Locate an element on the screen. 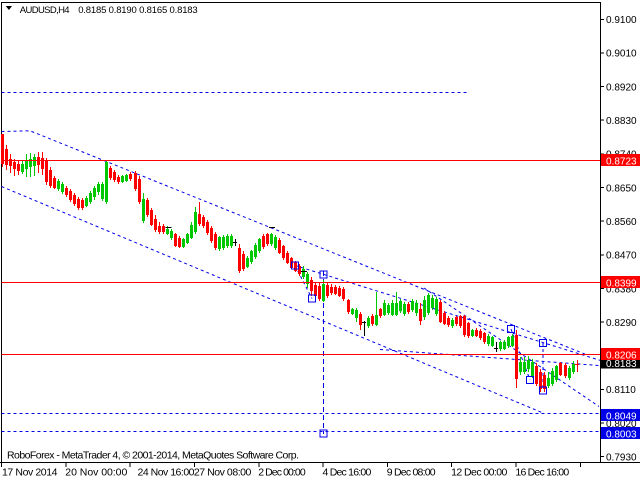  svg-text: 0.8110 is located at coordinates (621, 390).